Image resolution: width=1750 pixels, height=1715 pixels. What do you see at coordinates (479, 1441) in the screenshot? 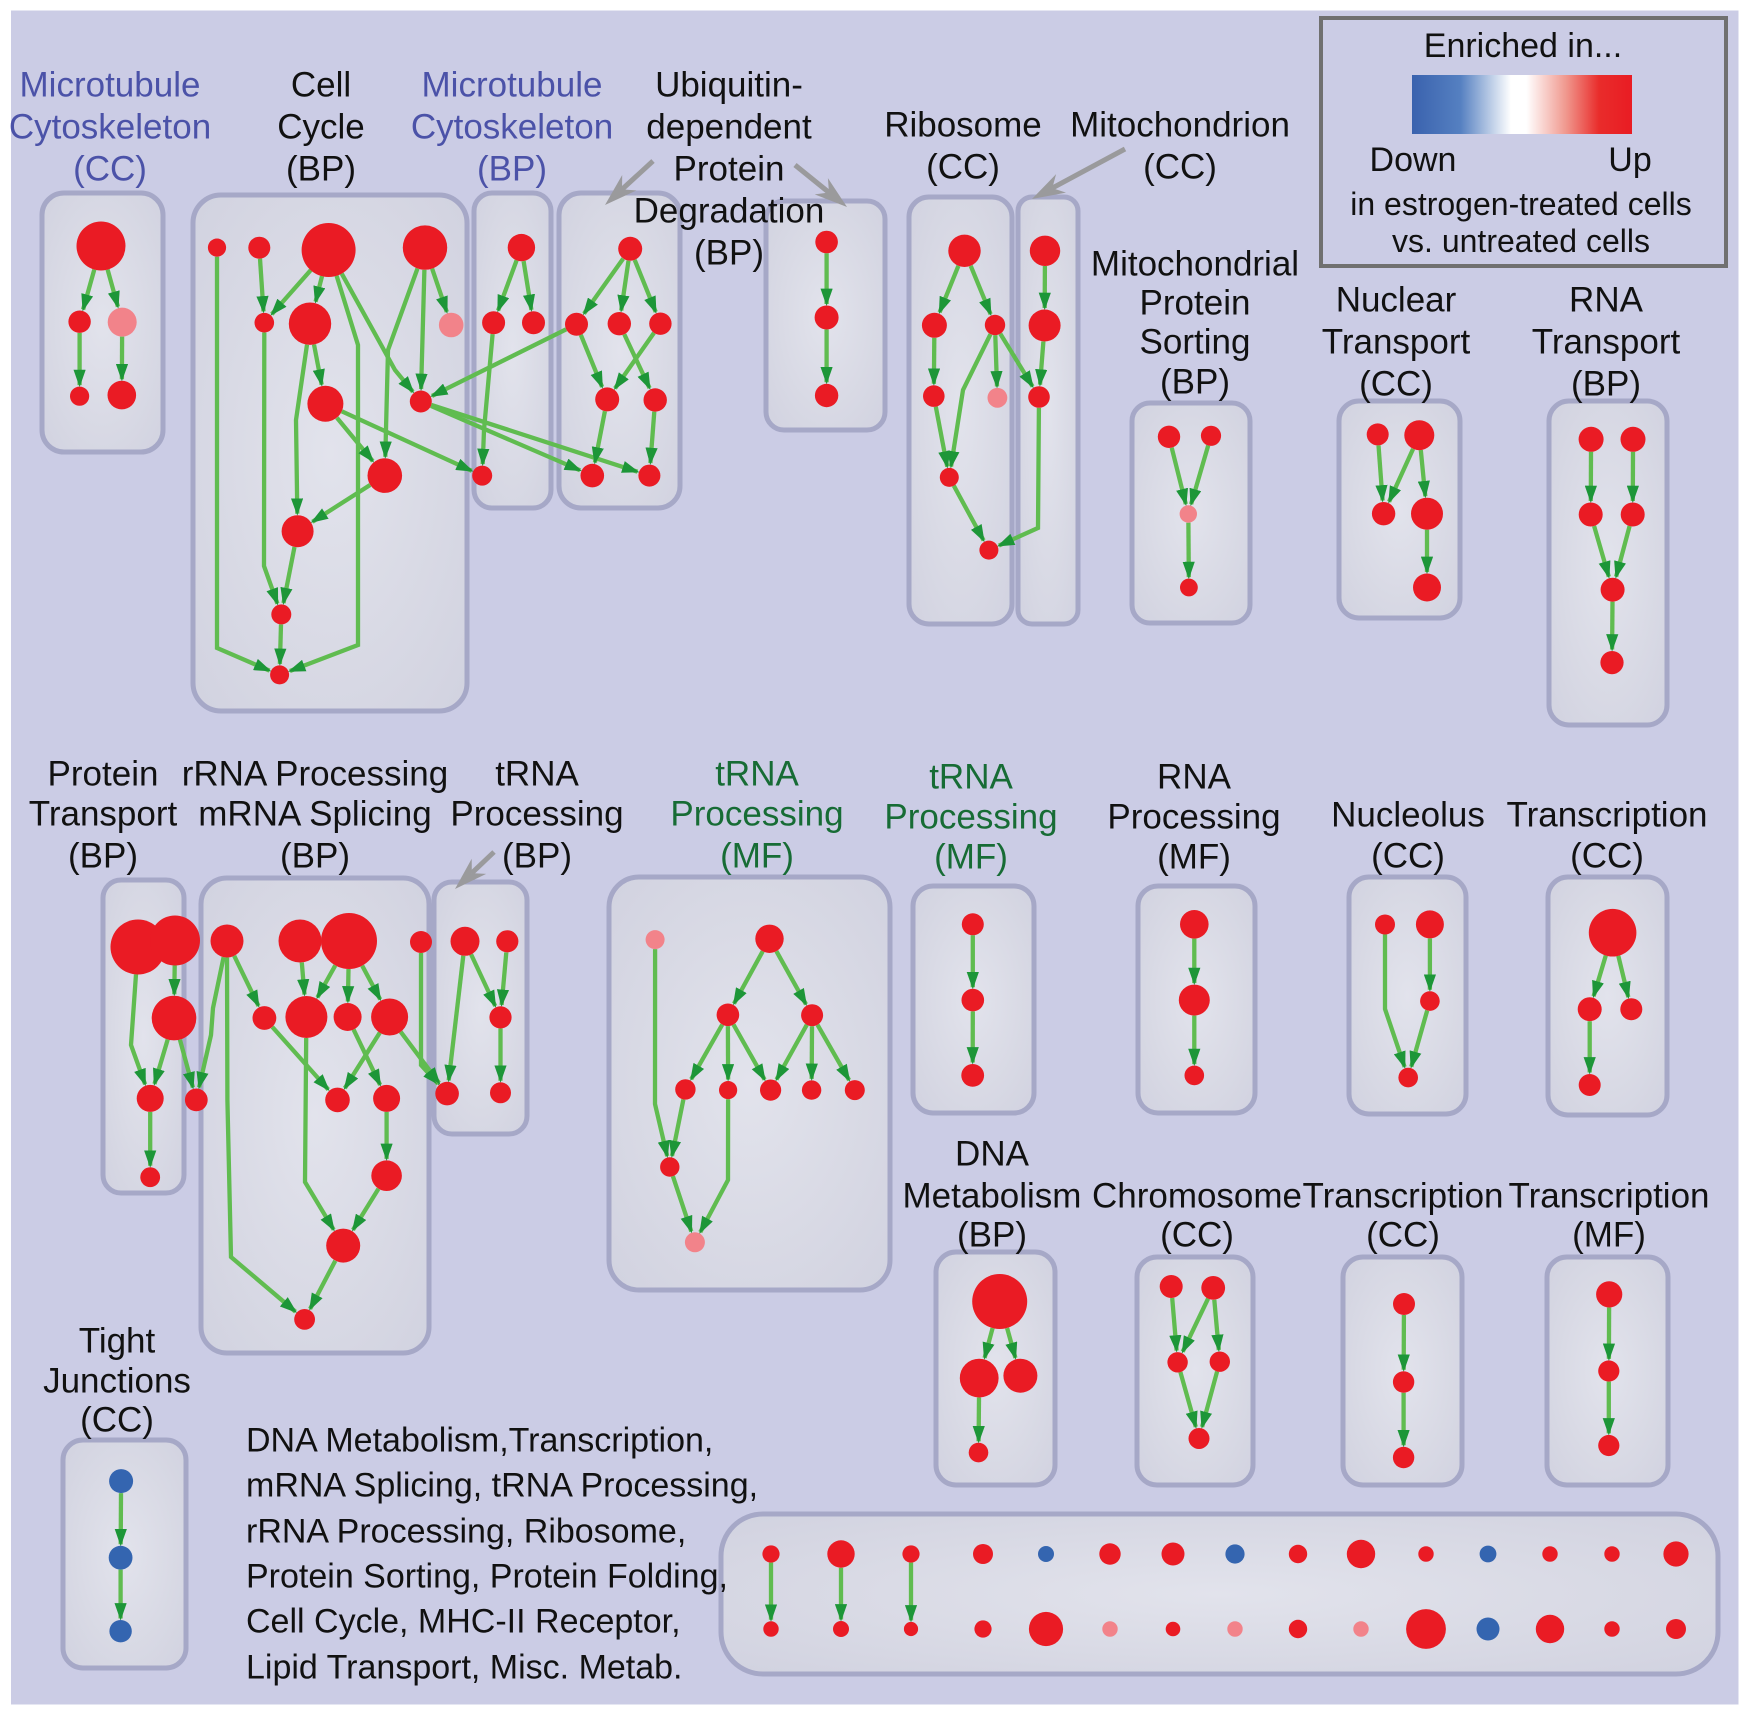
I see `svg-text: DNA Metabolism,Transcription,` at bounding box center [479, 1441].